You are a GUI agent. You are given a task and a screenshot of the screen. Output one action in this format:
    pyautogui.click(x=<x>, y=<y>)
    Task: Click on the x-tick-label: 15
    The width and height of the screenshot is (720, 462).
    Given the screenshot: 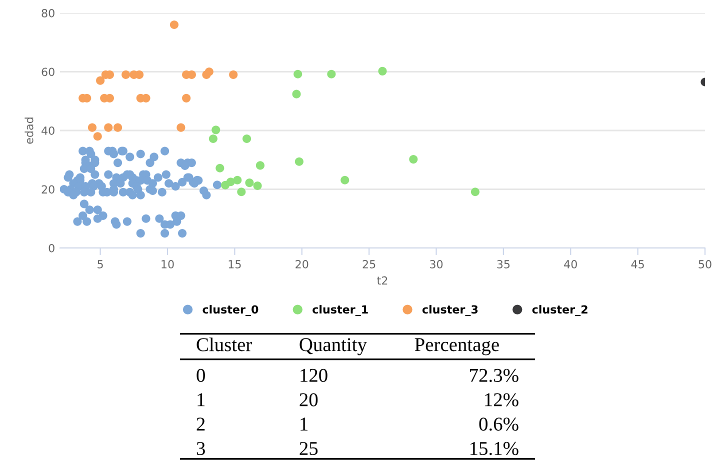 What is the action you would take?
    pyautogui.click(x=234, y=264)
    